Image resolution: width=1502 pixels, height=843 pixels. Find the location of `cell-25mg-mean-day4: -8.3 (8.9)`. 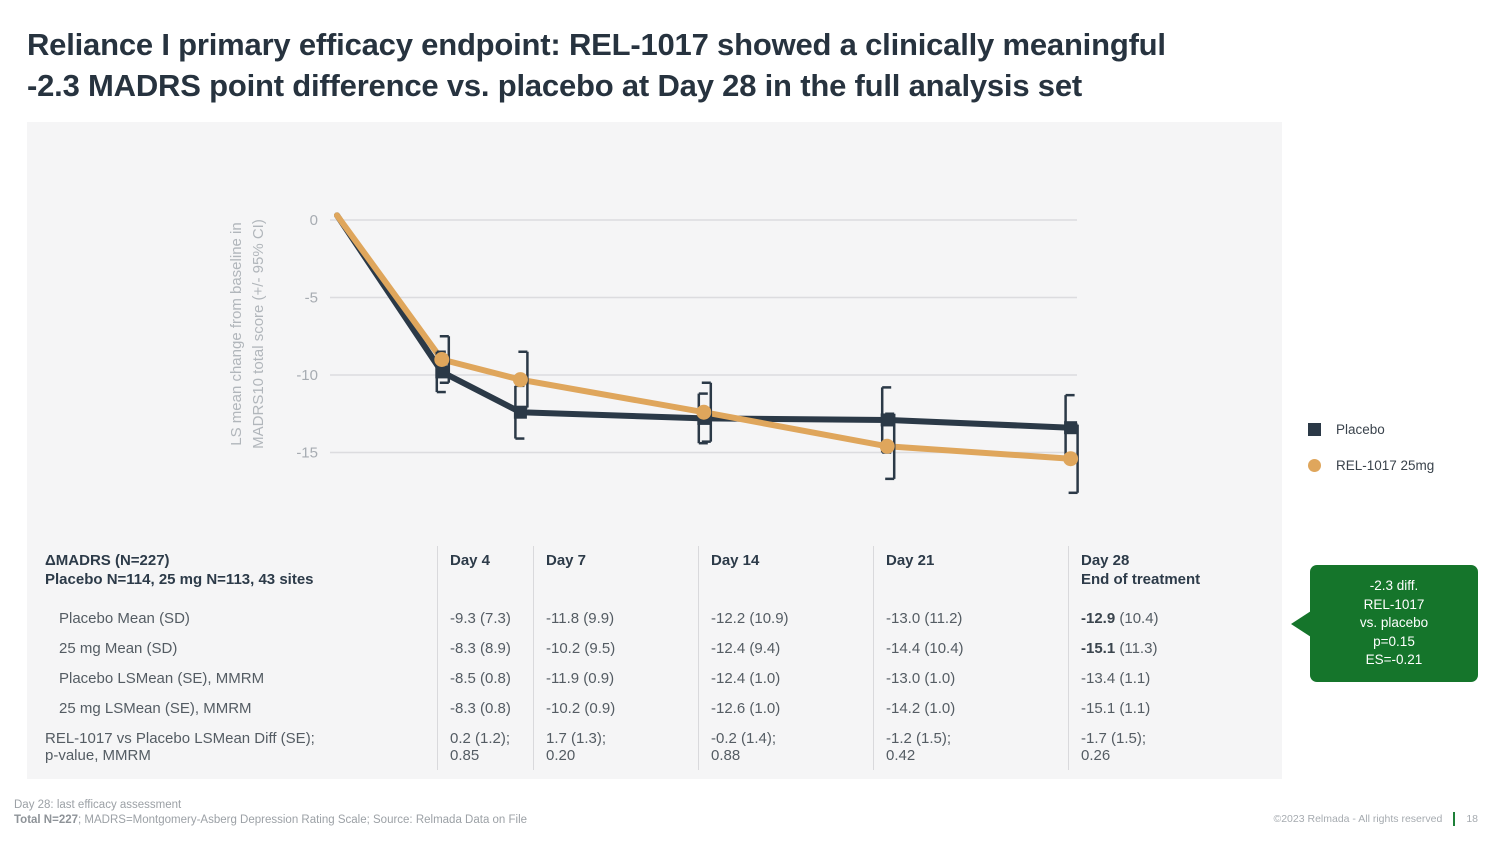

cell-25mg-mean-day4: -8.3 (8.9) is located at coordinates (485, 648).